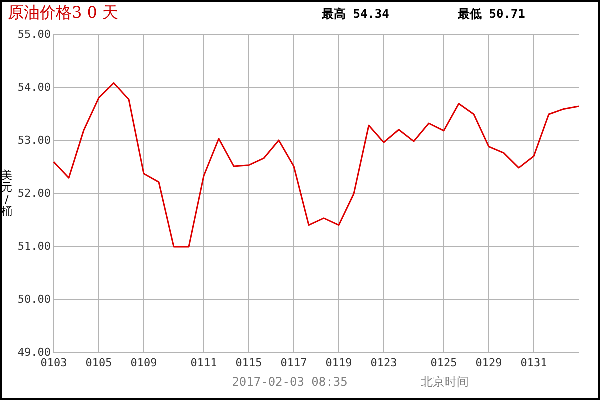 The height and width of the screenshot is (400, 600). Describe the element at coordinates (99, 363) in the screenshot. I see `x-tick-label: 0105` at that location.